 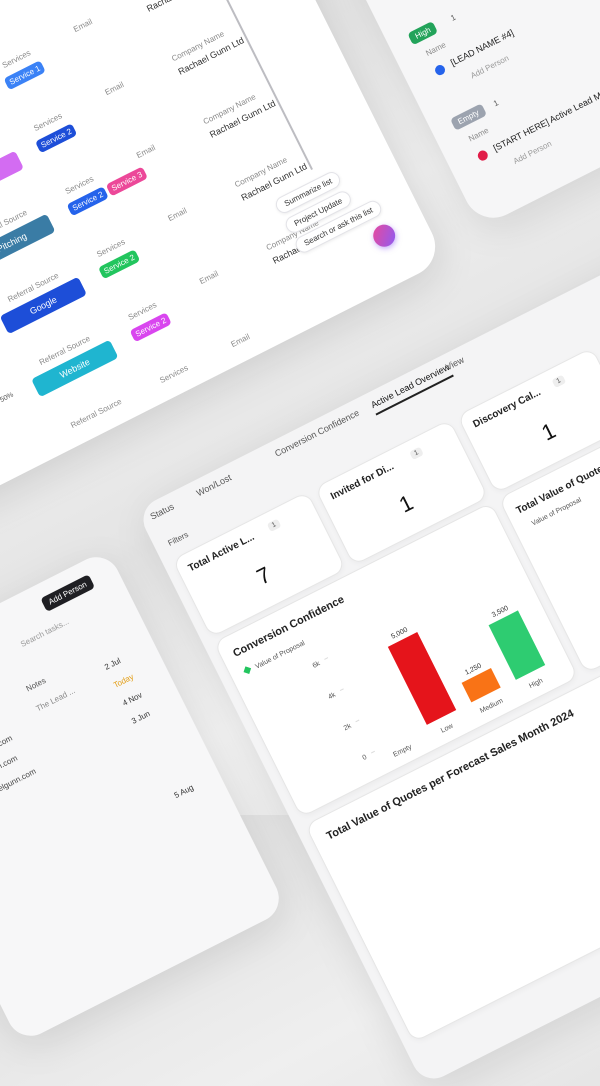 What do you see at coordinates (140, 717) in the screenshot?
I see `due-date: 3 Jun` at bounding box center [140, 717].